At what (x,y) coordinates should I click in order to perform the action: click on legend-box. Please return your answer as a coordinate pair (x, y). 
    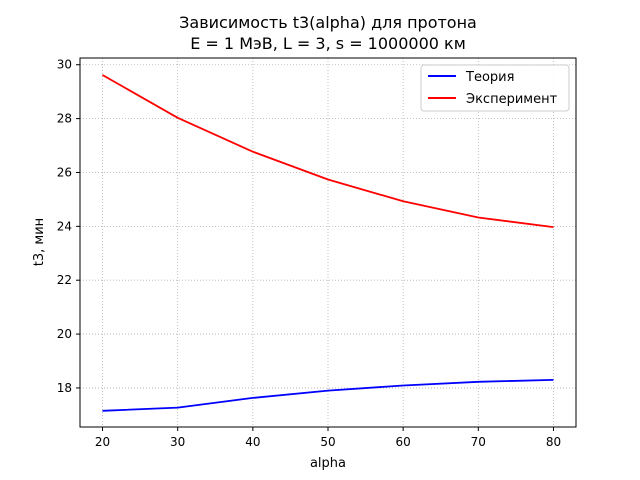
    Looking at the image, I should click on (495, 88).